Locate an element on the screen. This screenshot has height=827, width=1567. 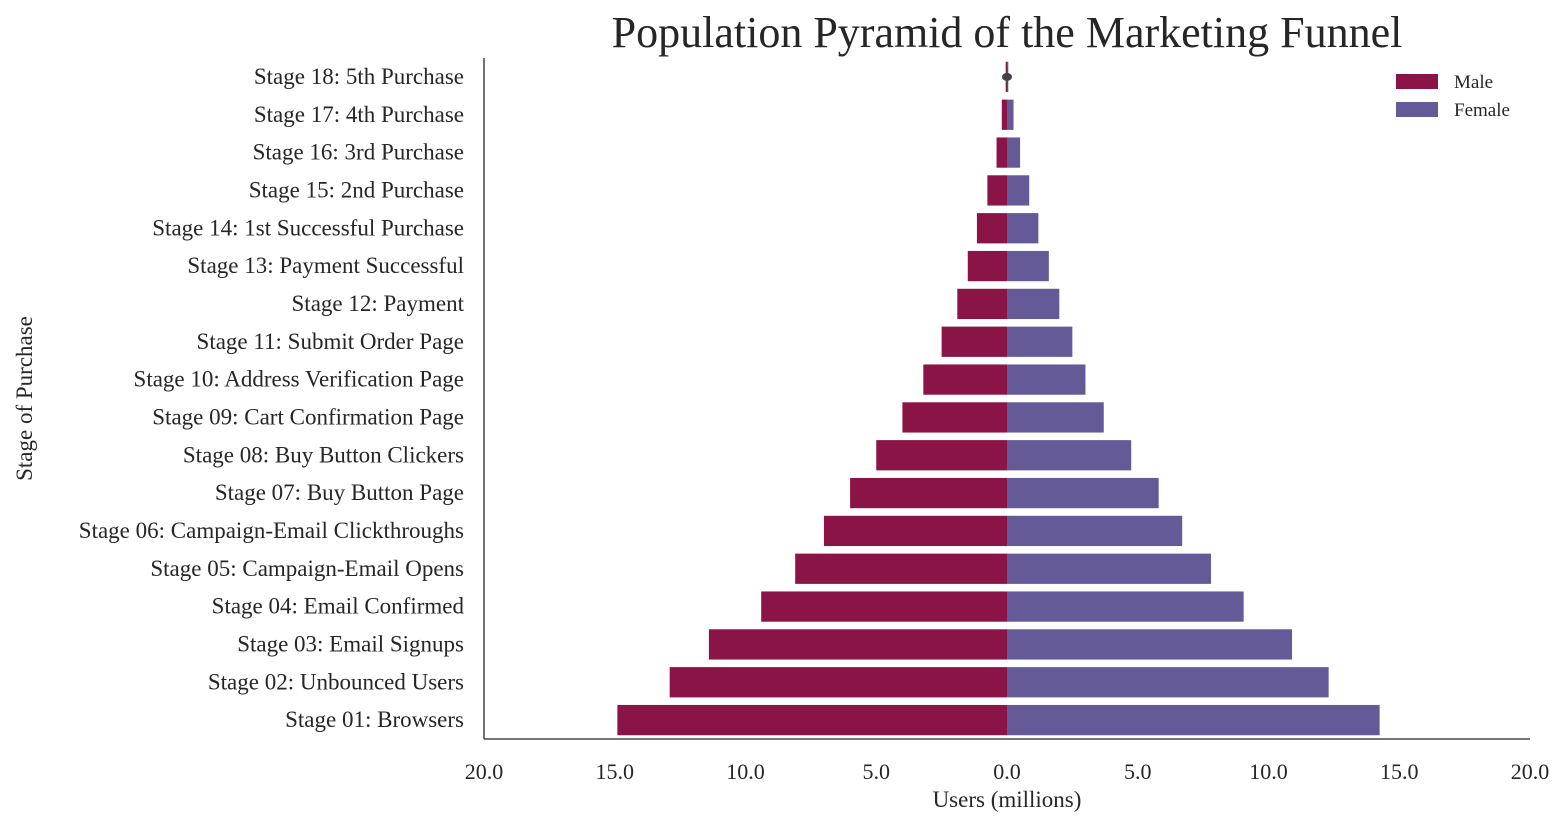
category-label: Stage 12: Payment is located at coordinates (378, 303).